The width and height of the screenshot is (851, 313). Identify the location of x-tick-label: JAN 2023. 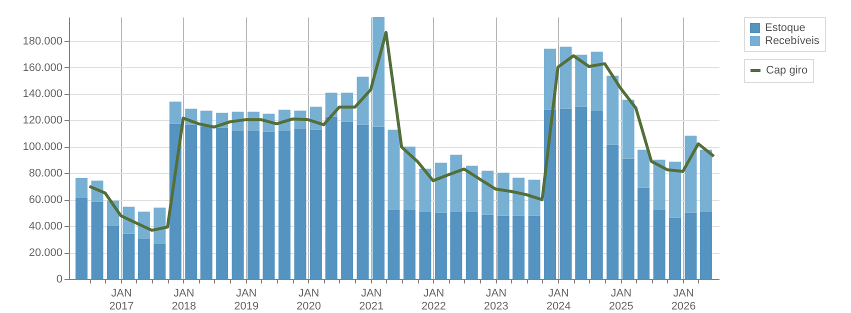
(496, 300).